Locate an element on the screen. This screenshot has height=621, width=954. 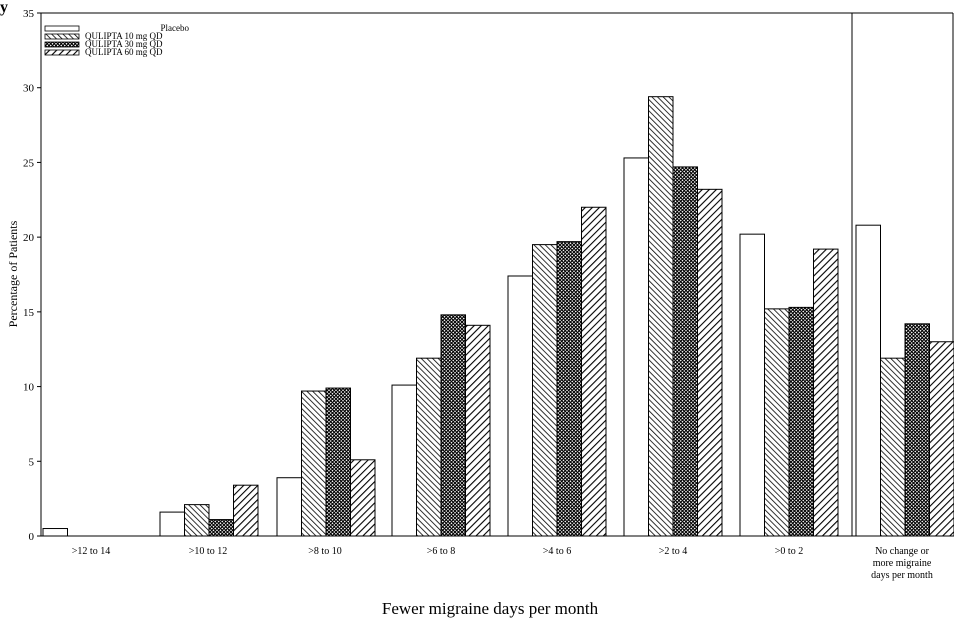
y-tick-label: 25 is located at coordinates (29, 163).